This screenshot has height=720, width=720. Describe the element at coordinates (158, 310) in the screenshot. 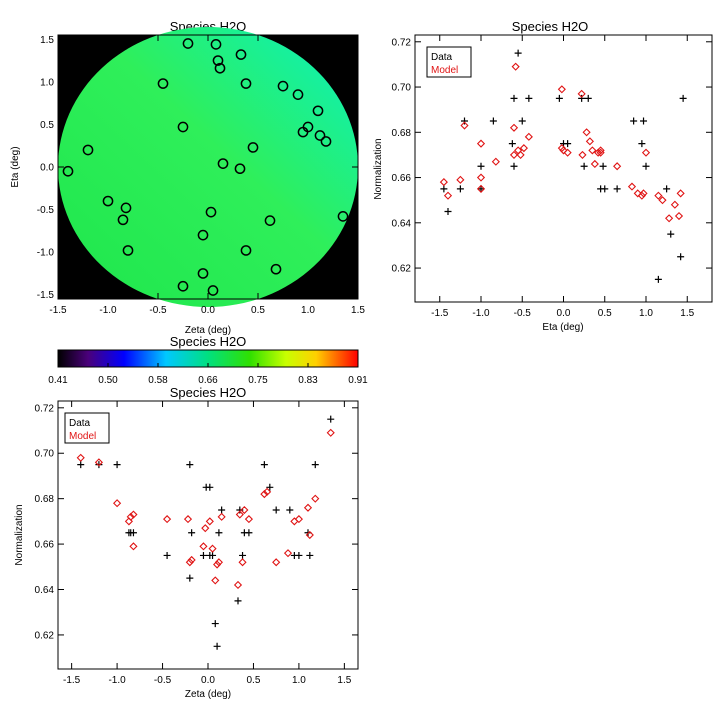

I see `map-x-tick-label: -0.5` at that location.